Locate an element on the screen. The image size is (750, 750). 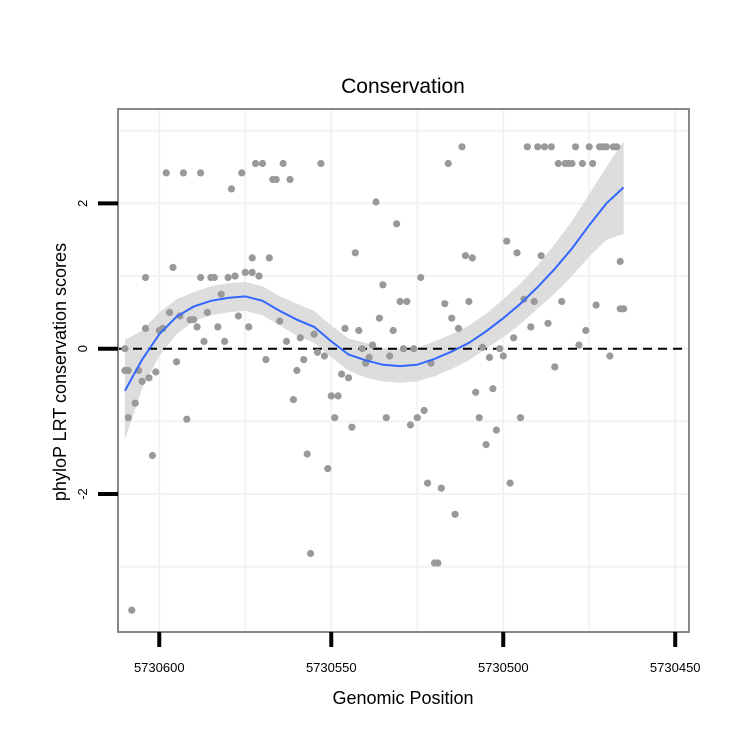
x-tick-label: 5730550 is located at coordinates (331, 667).